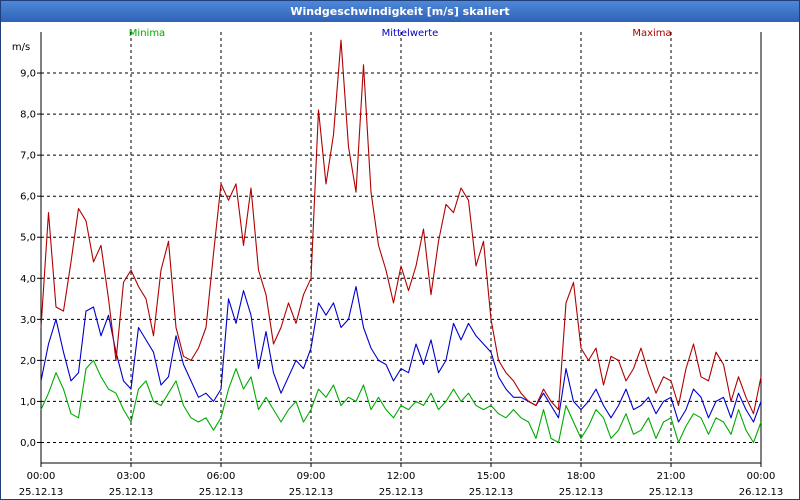 The height and width of the screenshot is (500, 800). What do you see at coordinates (28, 361) in the screenshot?
I see `y-tick-label: 2,0` at bounding box center [28, 361].